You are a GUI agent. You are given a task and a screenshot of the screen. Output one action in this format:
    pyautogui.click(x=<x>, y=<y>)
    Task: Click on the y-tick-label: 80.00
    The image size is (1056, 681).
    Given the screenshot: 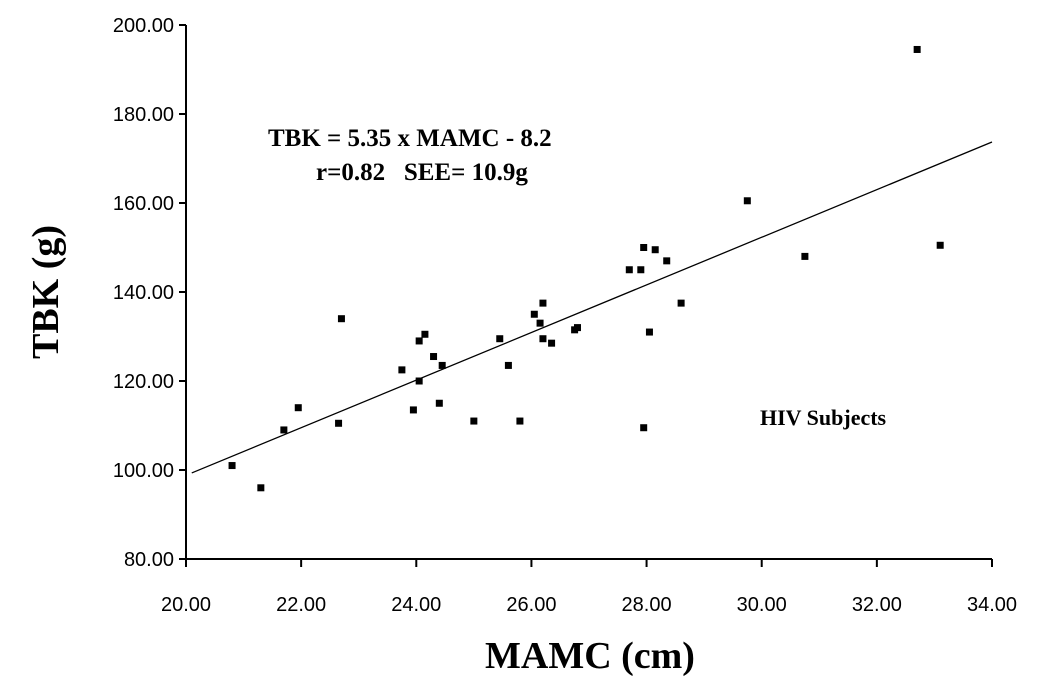 What is the action you would take?
    pyautogui.click(x=149, y=560)
    